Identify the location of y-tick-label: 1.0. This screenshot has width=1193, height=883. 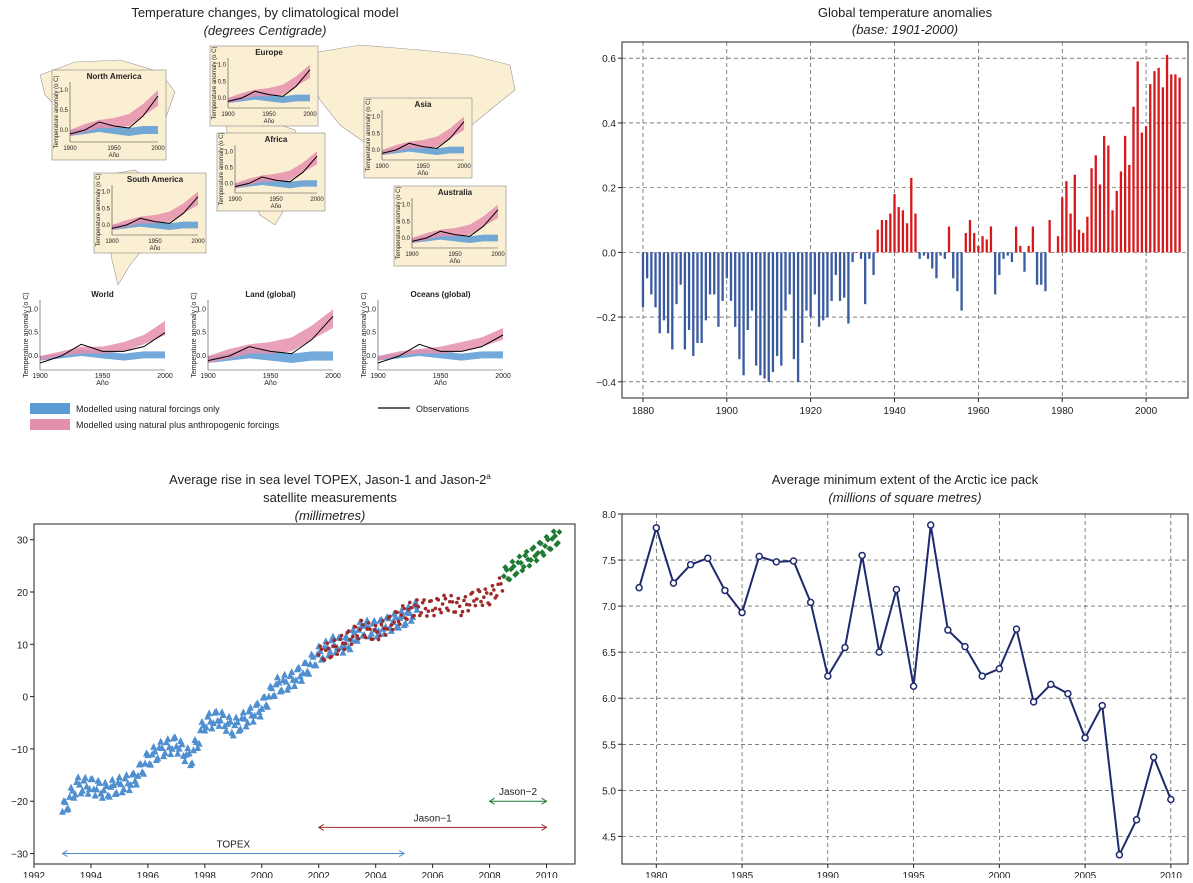
(229, 152).